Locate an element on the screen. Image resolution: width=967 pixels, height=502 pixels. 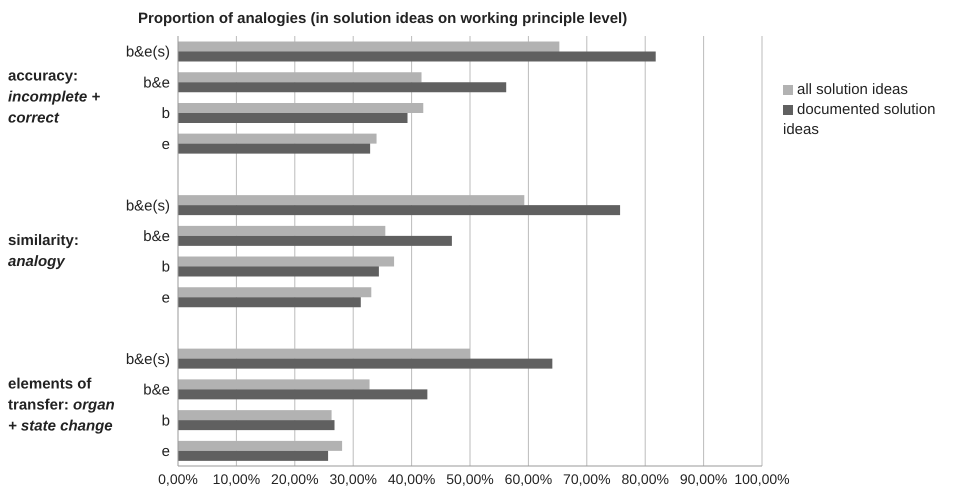
chart-title: Proportion of analogies (in solution ideas on working principle level) is located at coordinates (383, 18).